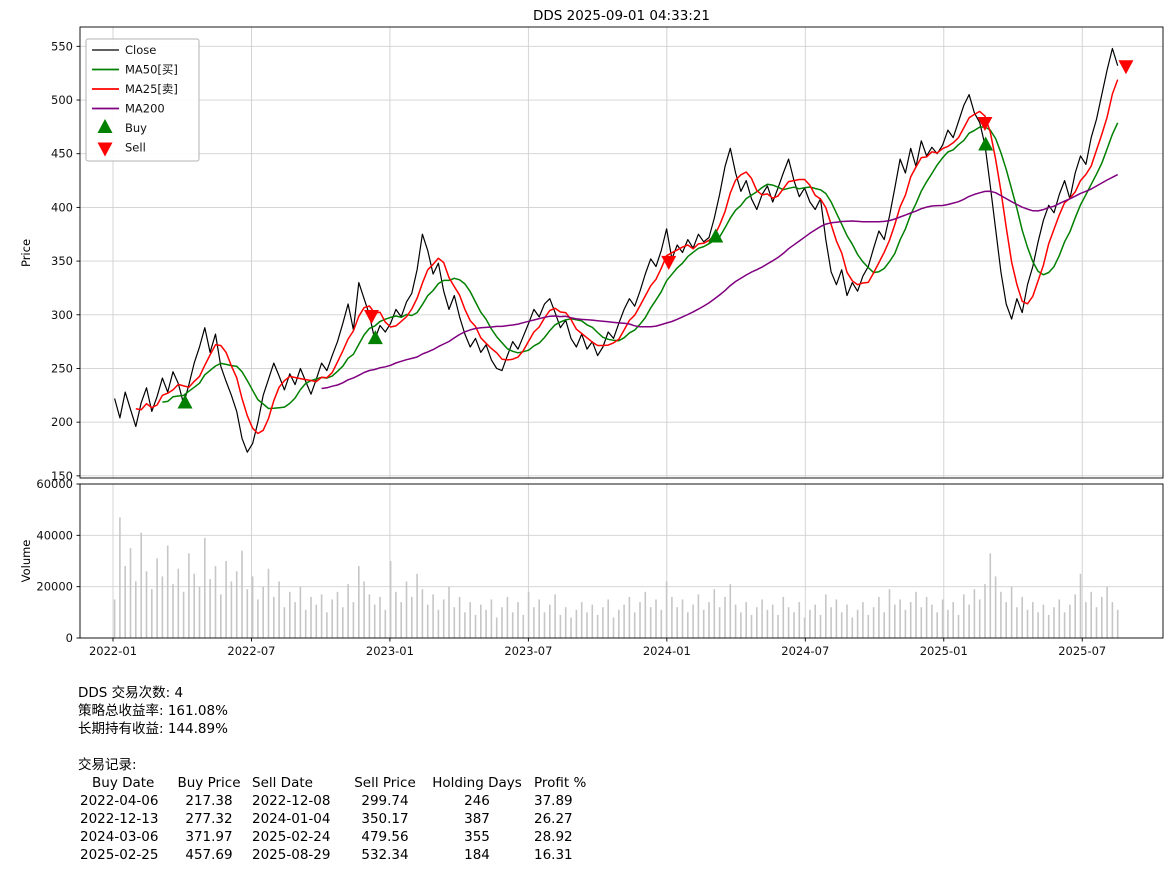 Image resolution: width=1172 pixels, height=872 pixels. Describe the element at coordinates (136, 128) in the screenshot. I see `legend-label: Buy` at that location.